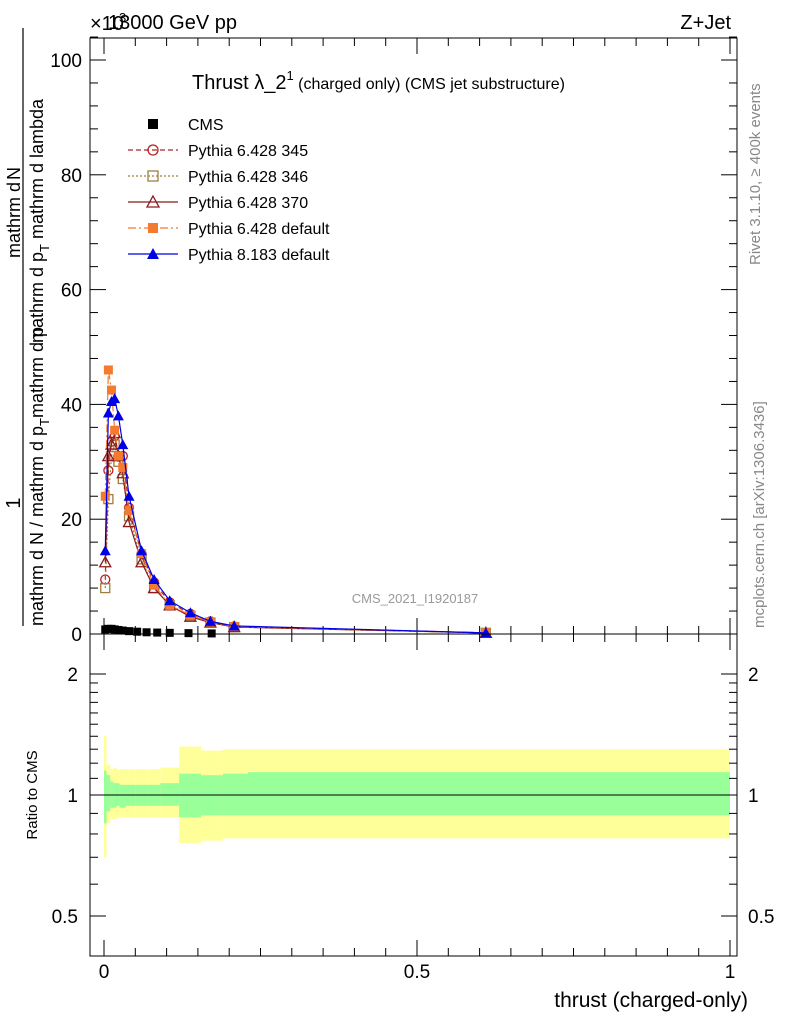 This screenshot has width=786, height=1024. I want to click on legend-entry-p346: Pythia 6.428 346, so click(218, 177).